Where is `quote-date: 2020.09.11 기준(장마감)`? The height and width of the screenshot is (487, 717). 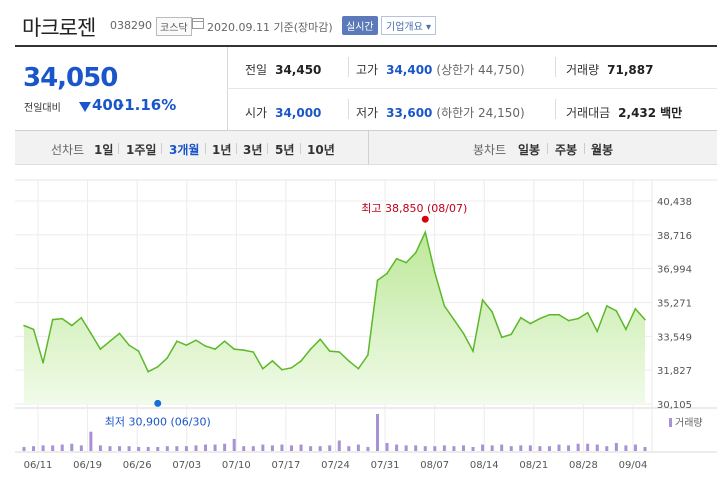 quote-date: 2020.09.11 기준(장마감) is located at coordinates (270, 27).